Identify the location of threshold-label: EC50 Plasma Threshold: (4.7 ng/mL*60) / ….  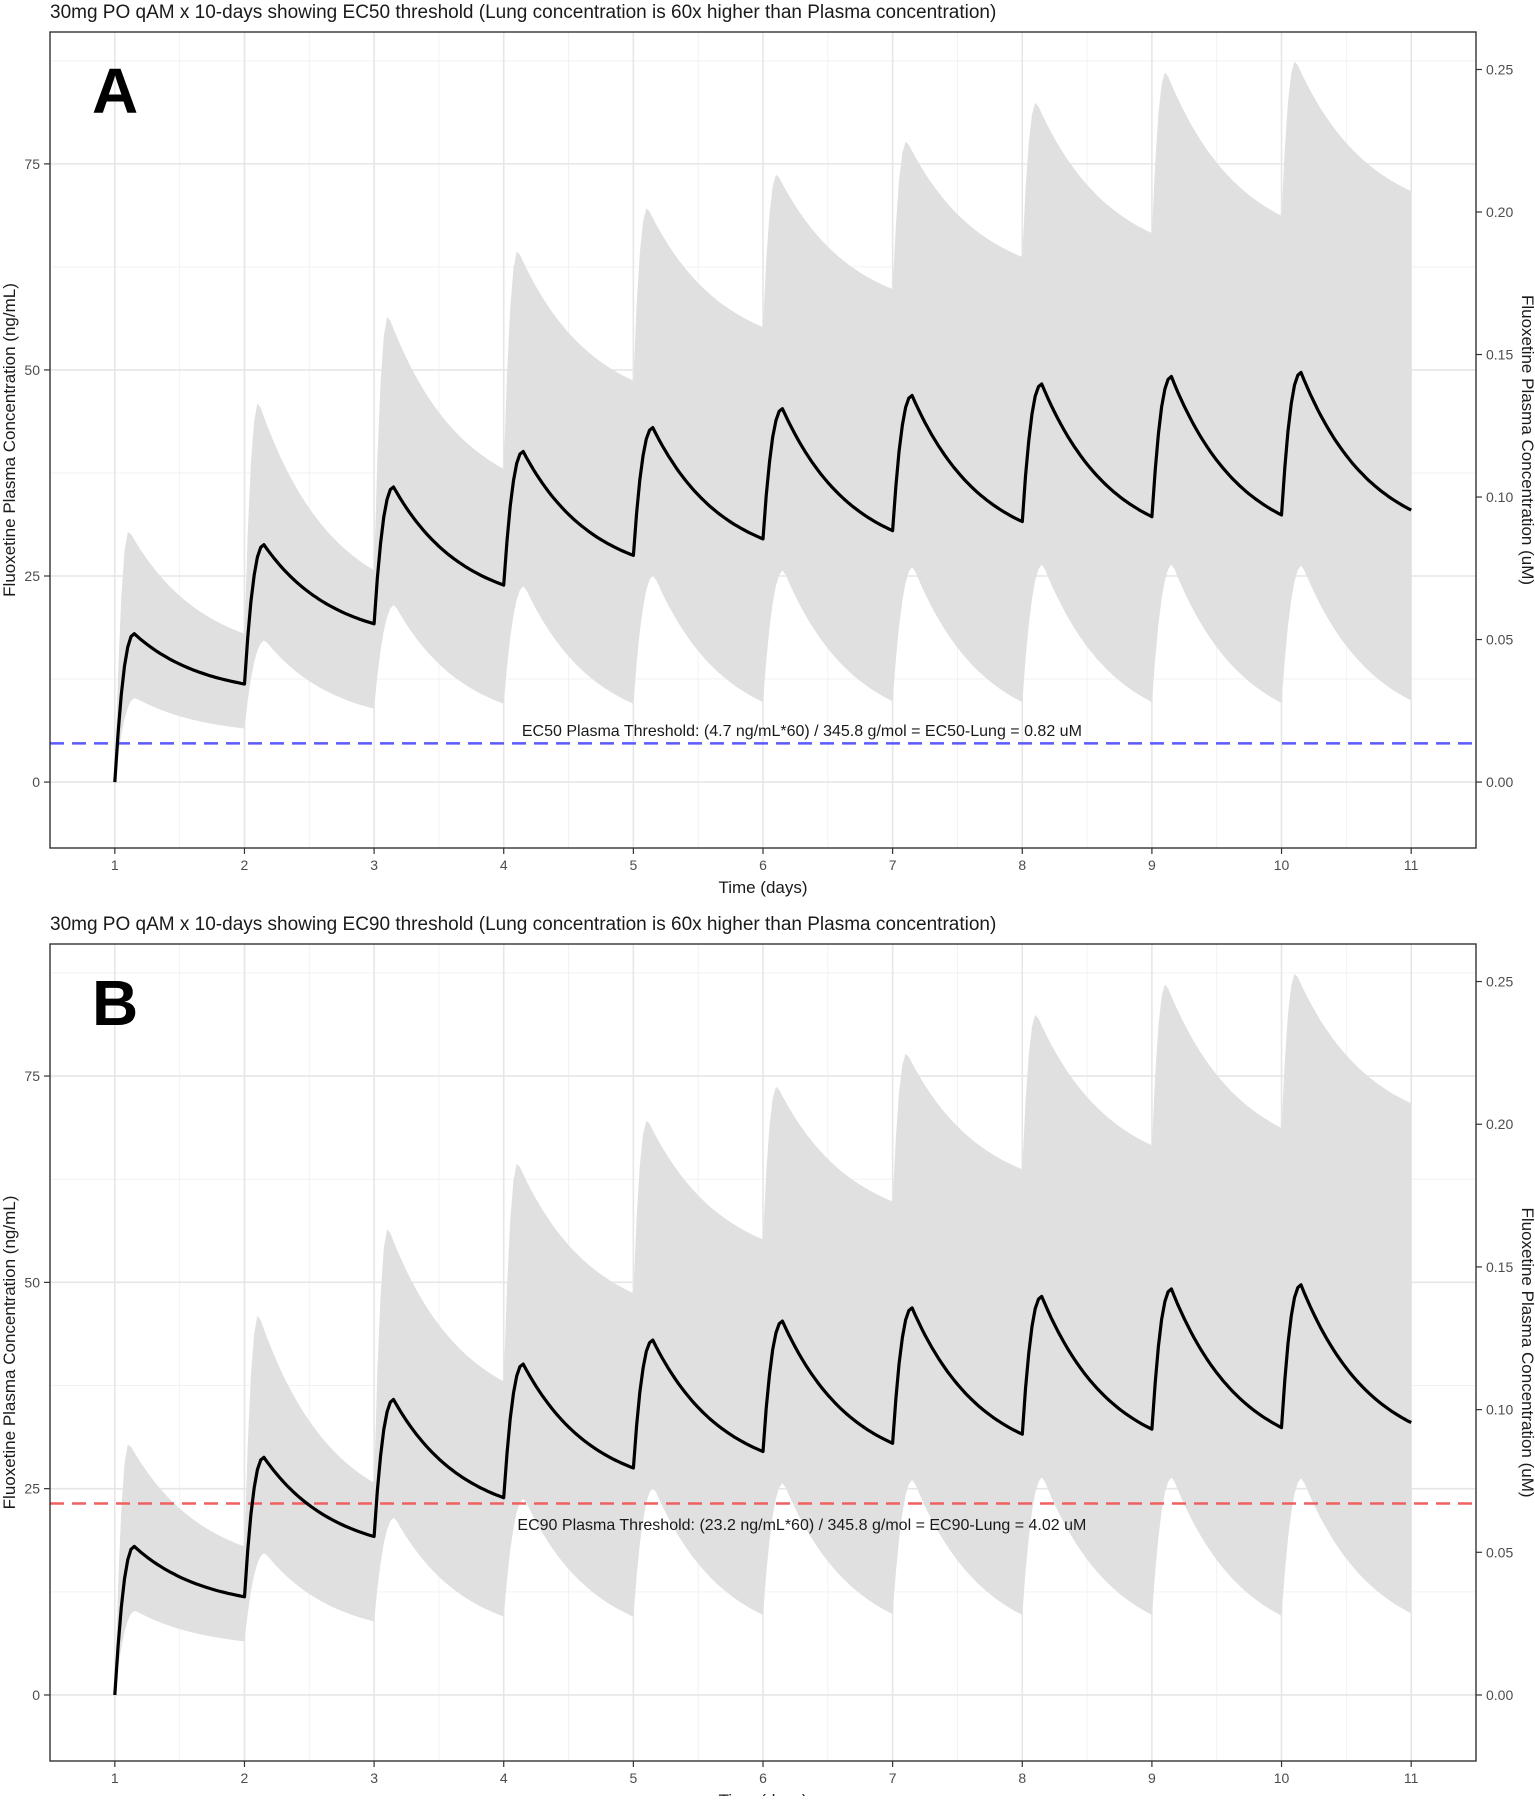
(802, 731).